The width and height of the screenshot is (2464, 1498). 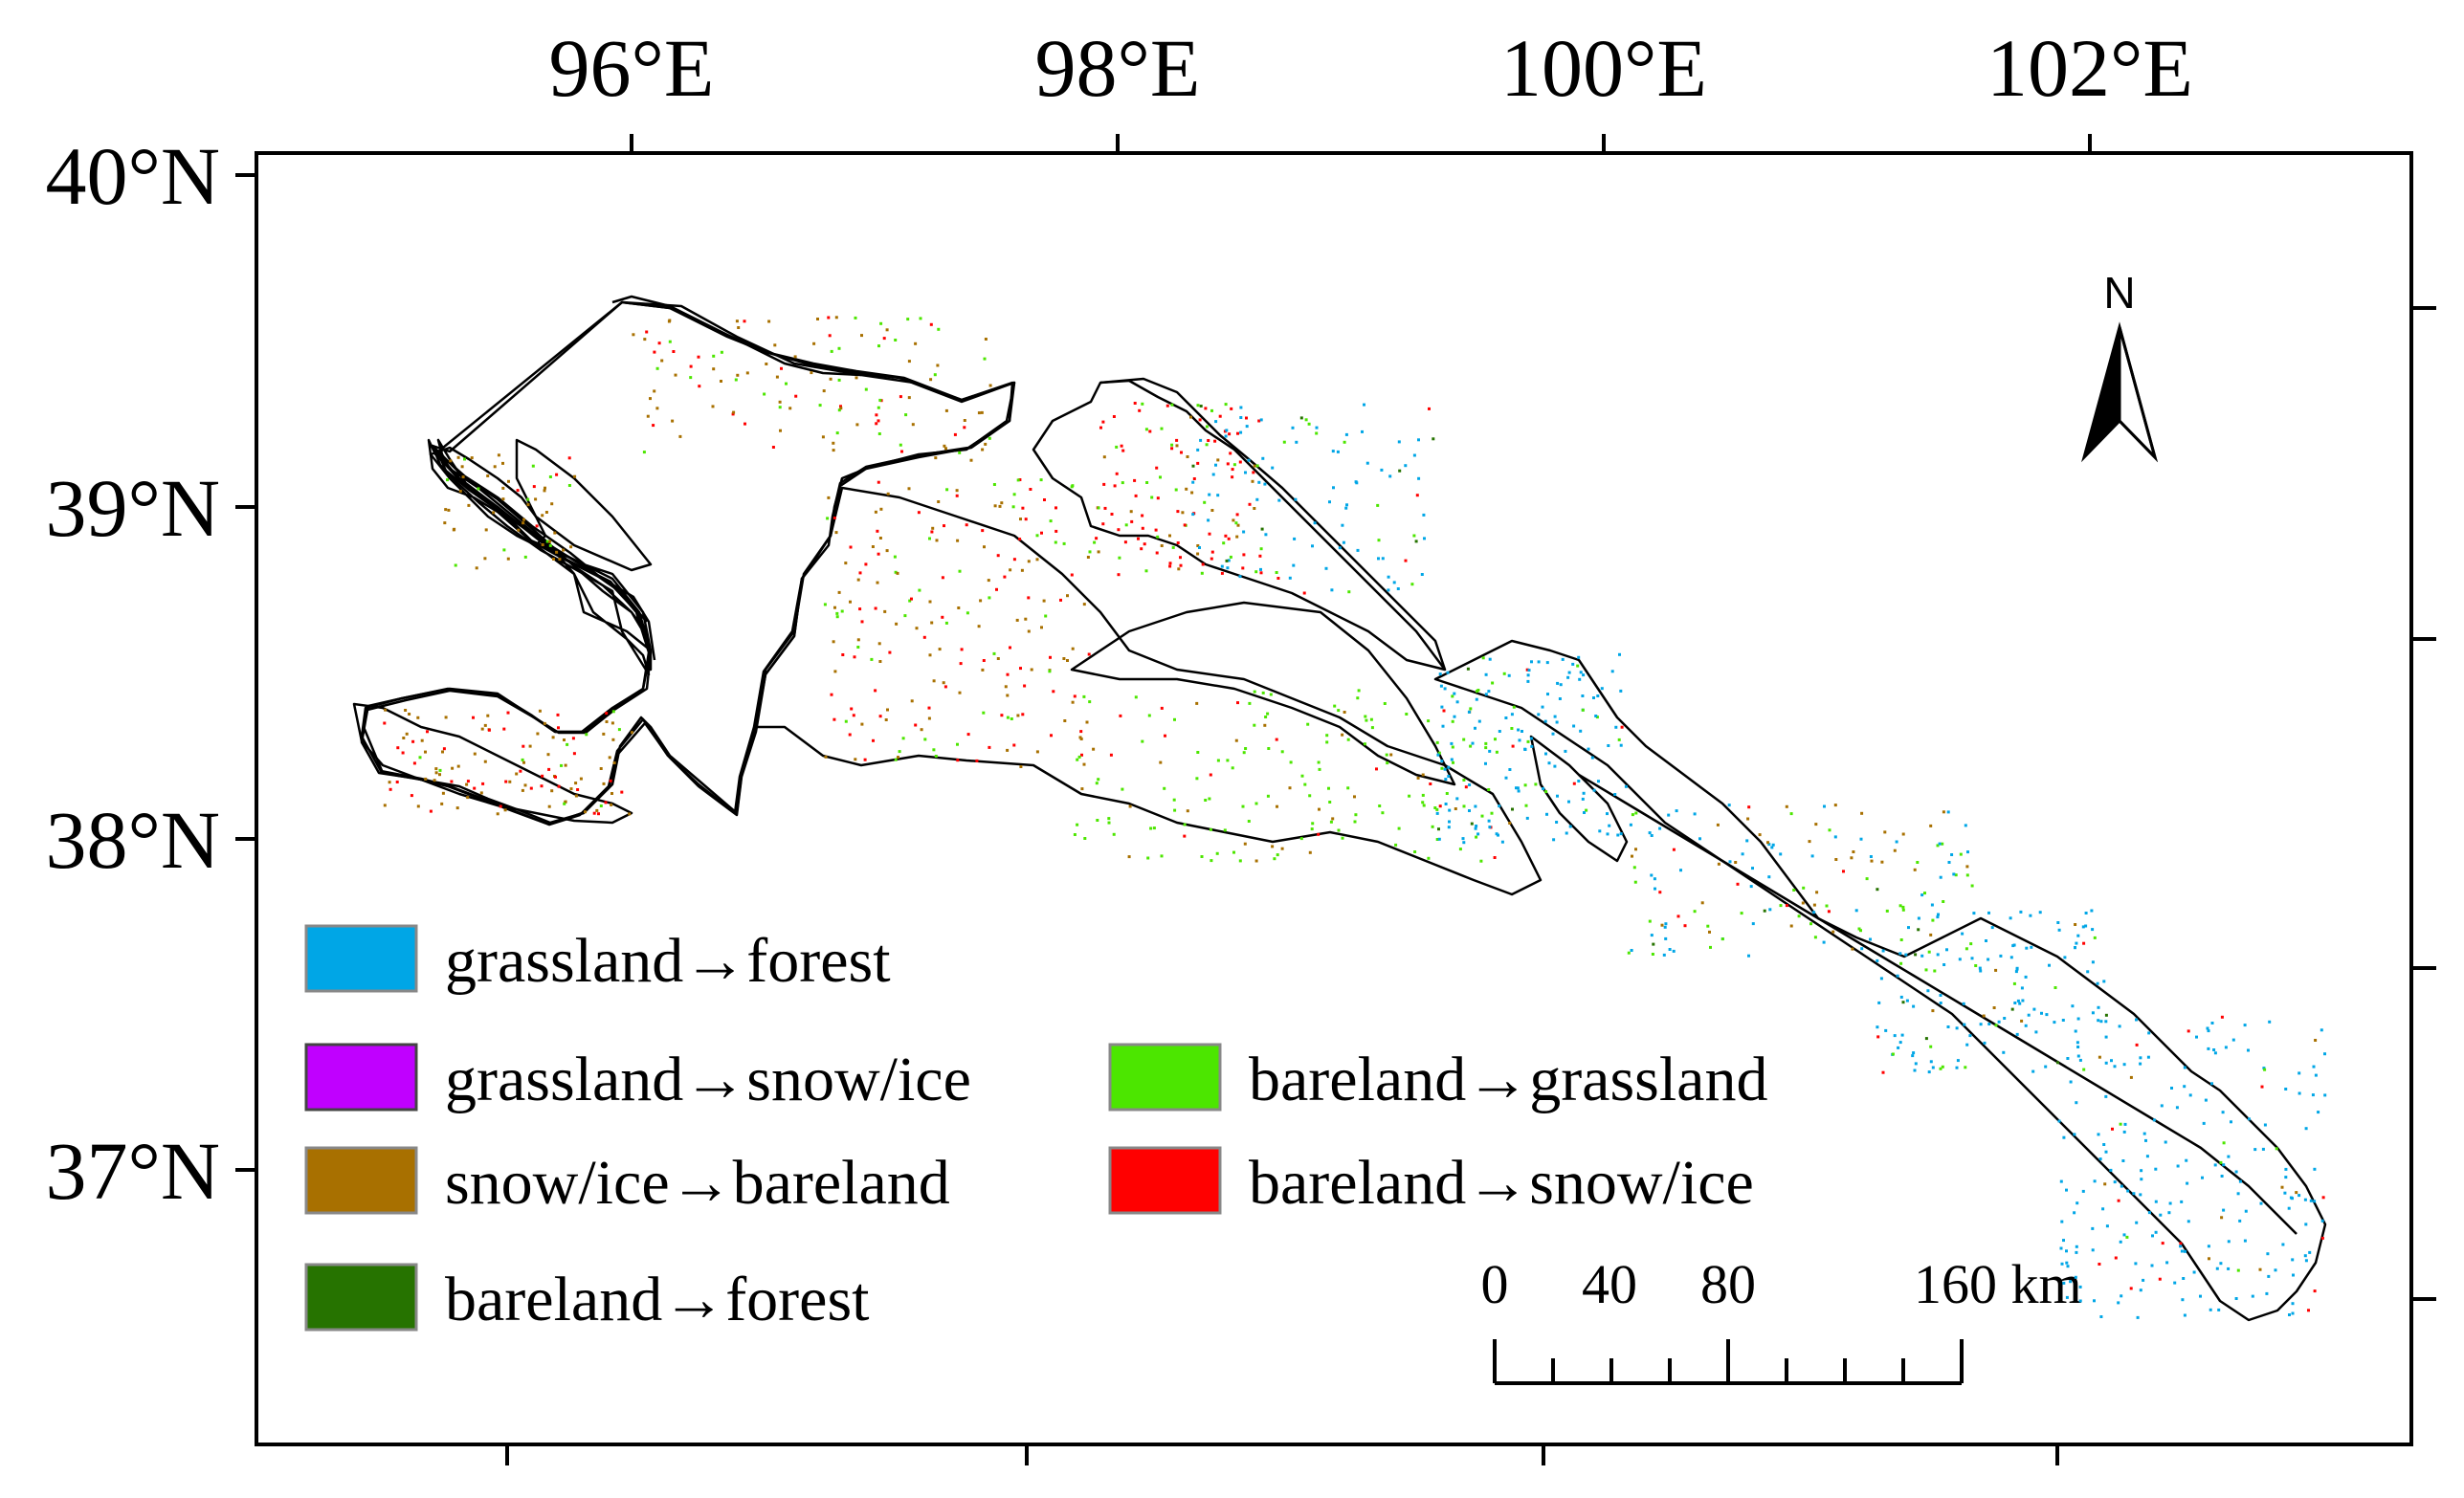 What do you see at coordinates (2120, 365) in the screenshot?
I see `north-arrow: N` at bounding box center [2120, 365].